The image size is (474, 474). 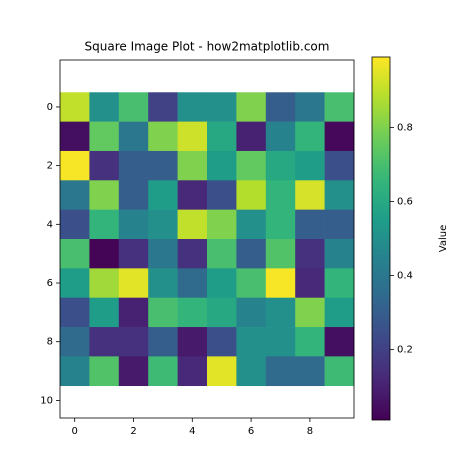 I want to click on x-tick-label: 0, so click(x=75, y=431).